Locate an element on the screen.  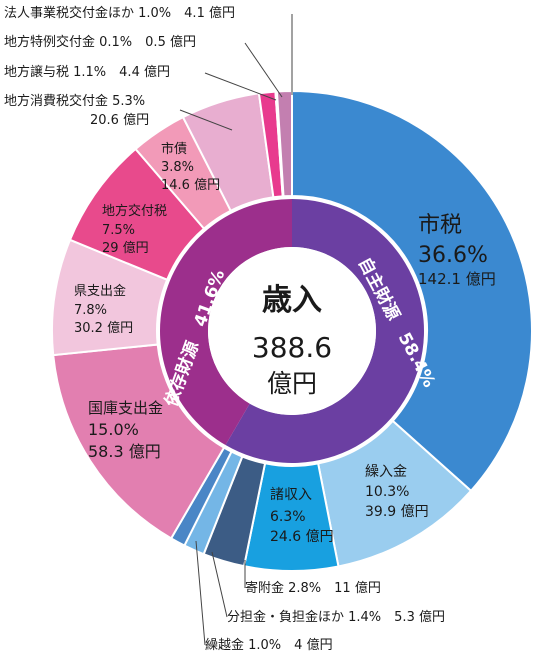
slice-13-label: 法人事業税交付金ほか 1.0% 4.1 億円 is located at coordinates (119, 13).